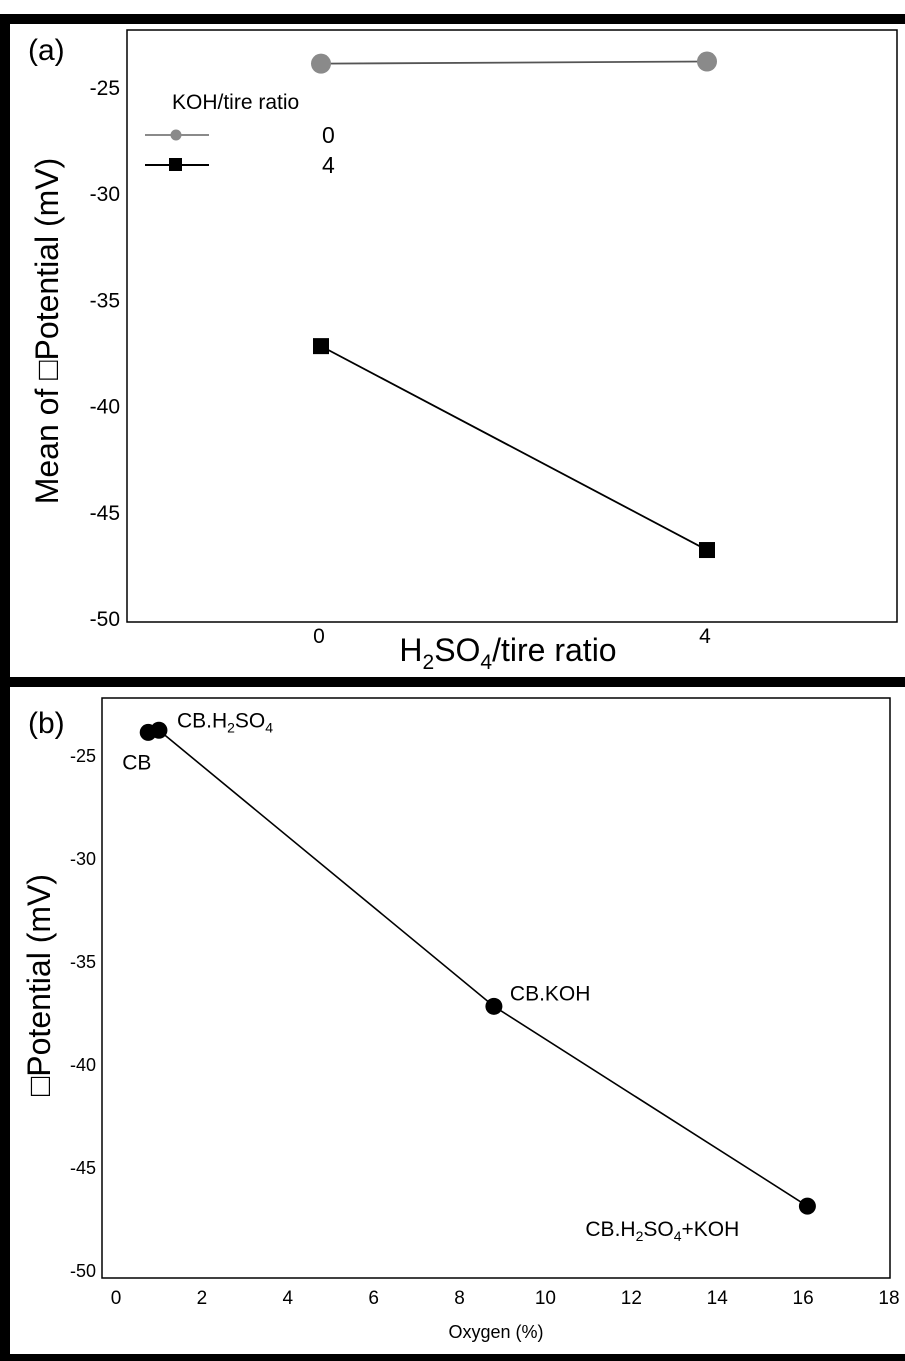 This screenshot has width=905, height=1361. I want to click on legend-label-series-0: 0, so click(328, 135).